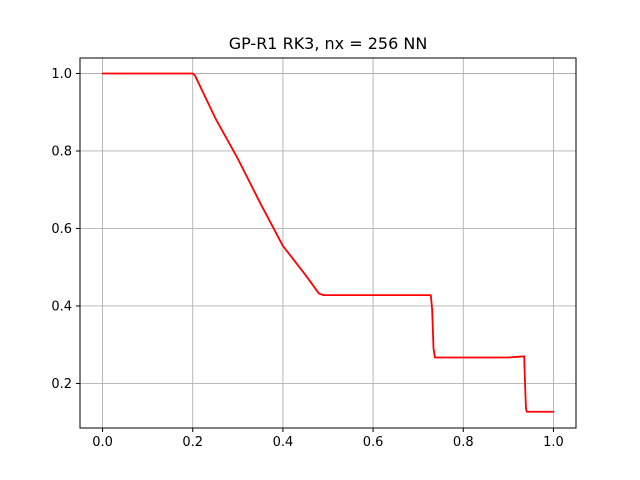 The width and height of the screenshot is (640, 480). I want to click on x-tick-label: 0.2, so click(192, 442).